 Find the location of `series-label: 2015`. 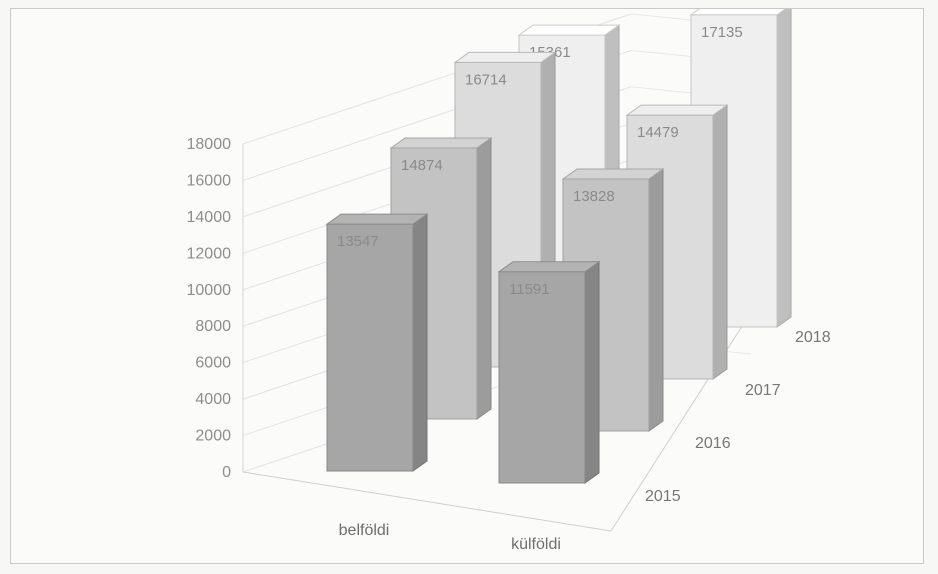

series-label: 2015 is located at coordinates (663, 496).